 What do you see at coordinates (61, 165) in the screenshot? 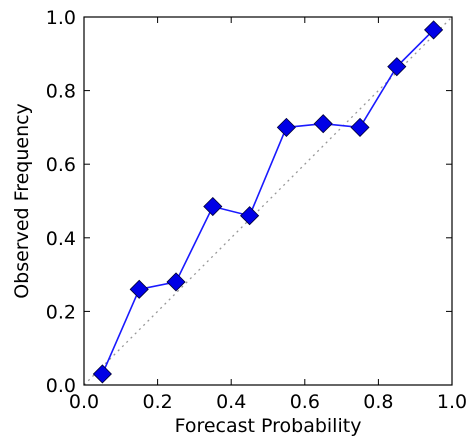
I see `y-tick-label: 0.6` at bounding box center [61, 165].